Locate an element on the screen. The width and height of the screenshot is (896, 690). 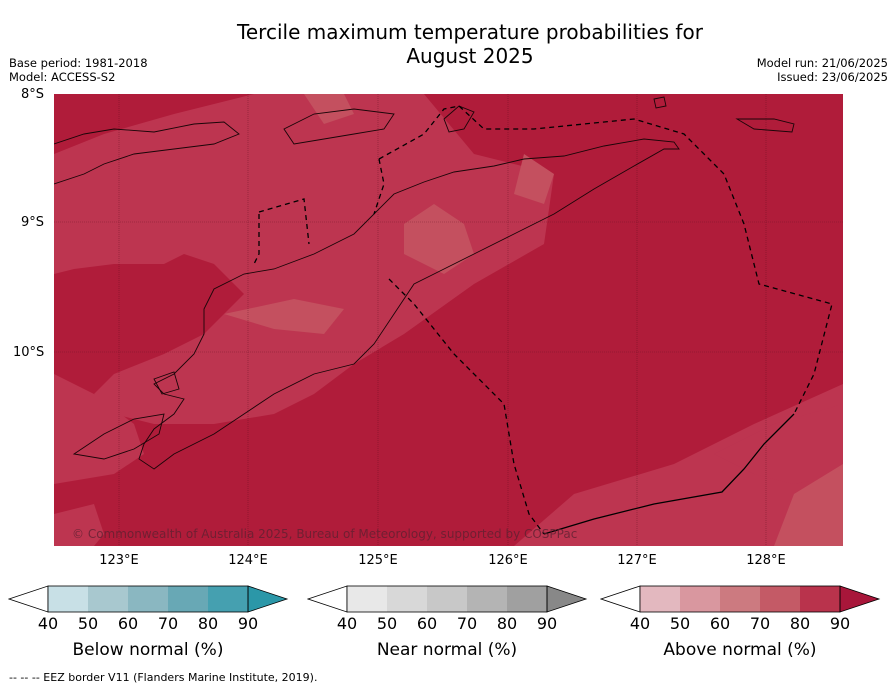
cb-below-arrow-left is located at coordinates (28, 599).